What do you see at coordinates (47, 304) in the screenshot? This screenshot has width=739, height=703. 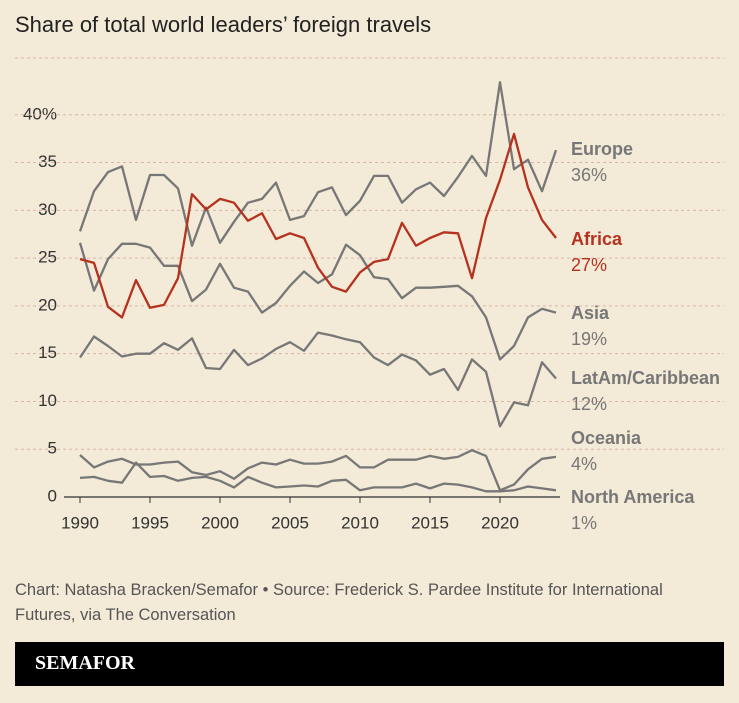 I see `y-tick-label: 20` at bounding box center [47, 304].